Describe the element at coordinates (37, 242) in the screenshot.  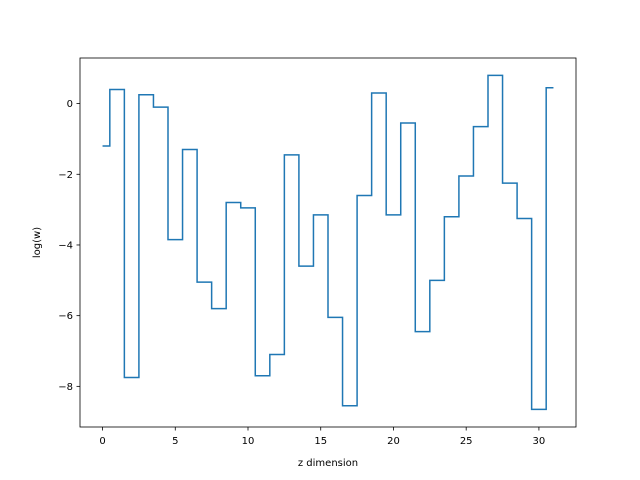
I see `y-axis-label: log(w)` at that location.